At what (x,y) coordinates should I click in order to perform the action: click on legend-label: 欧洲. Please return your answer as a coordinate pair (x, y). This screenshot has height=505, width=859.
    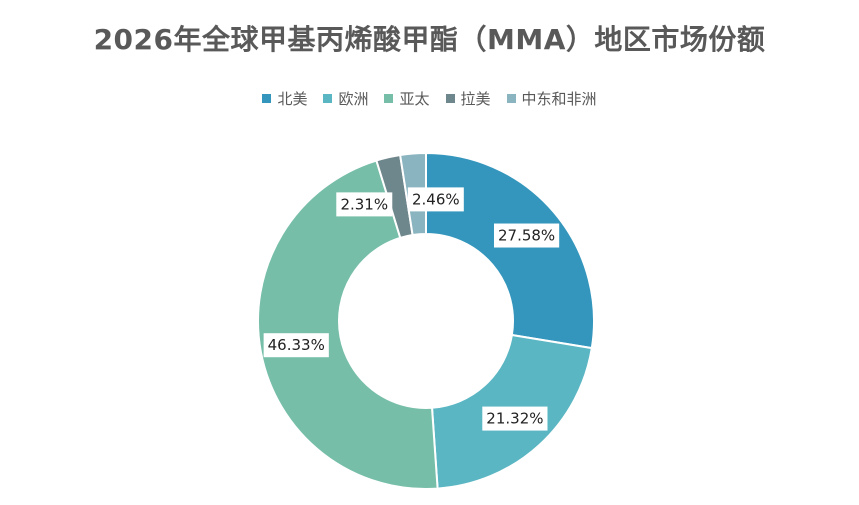
    Looking at the image, I should click on (353, 99).